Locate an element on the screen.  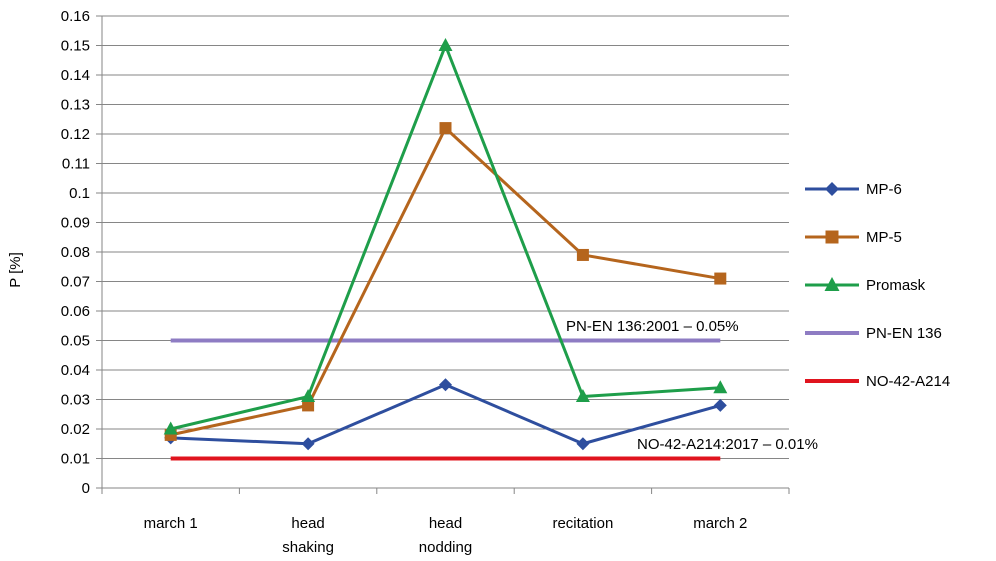
y-tick-label: 0.09 is located at coordinates (75, 223).